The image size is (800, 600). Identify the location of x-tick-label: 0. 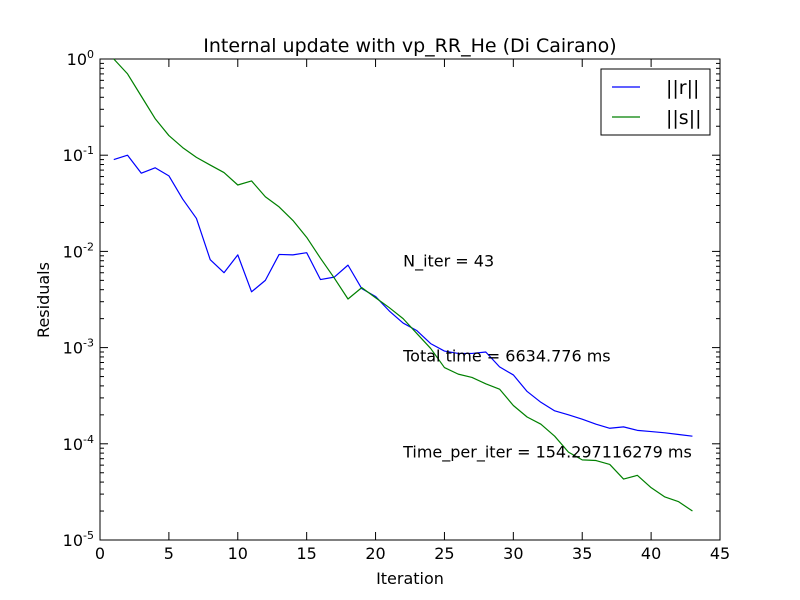
(100, 553).